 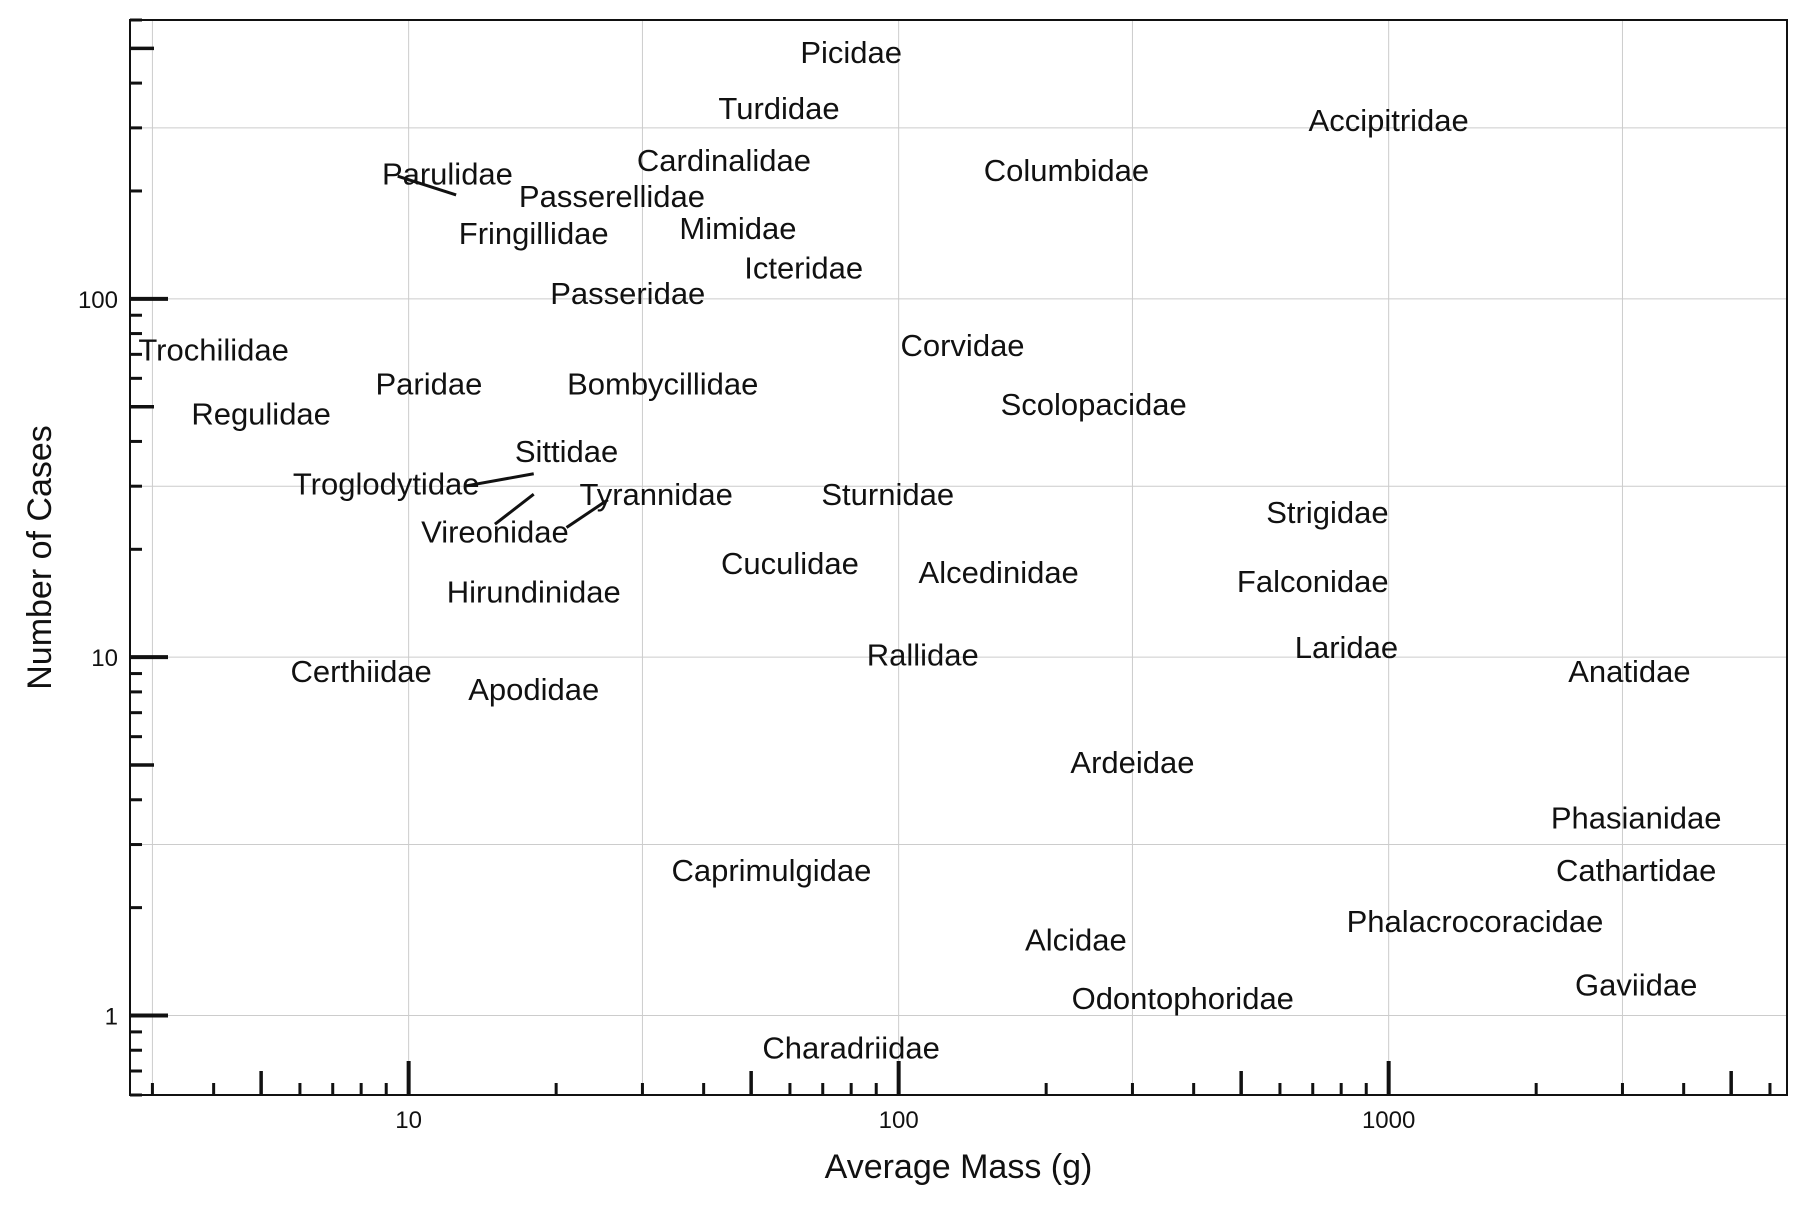 What do you see at coordinates (261, 414) in the screenshot?
I see `family-label-regulidae: Regulidae` at bounding box center [261, 414].